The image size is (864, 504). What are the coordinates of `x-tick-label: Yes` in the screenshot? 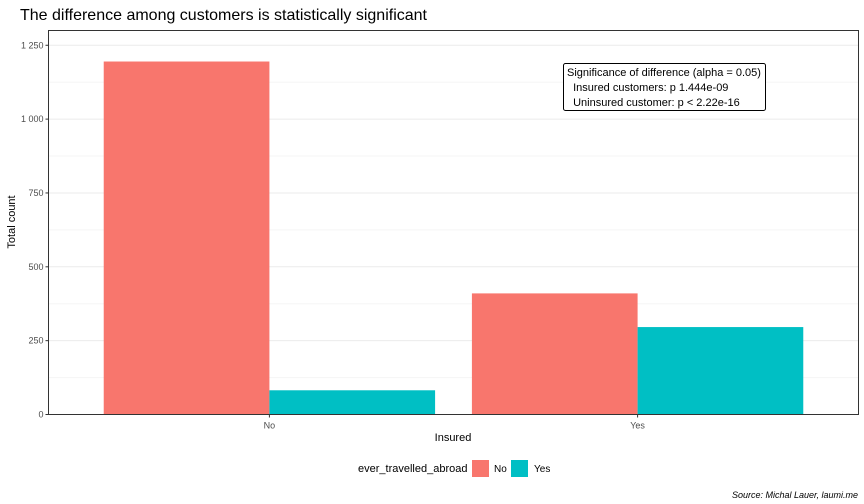 It's located at (637, 426).